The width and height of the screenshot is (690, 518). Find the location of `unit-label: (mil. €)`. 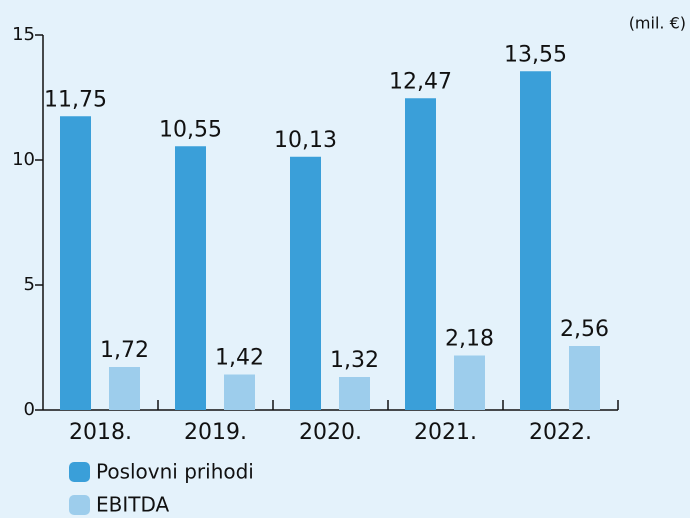

unit-label: (mil. €) is located at coordinates (657, 23).